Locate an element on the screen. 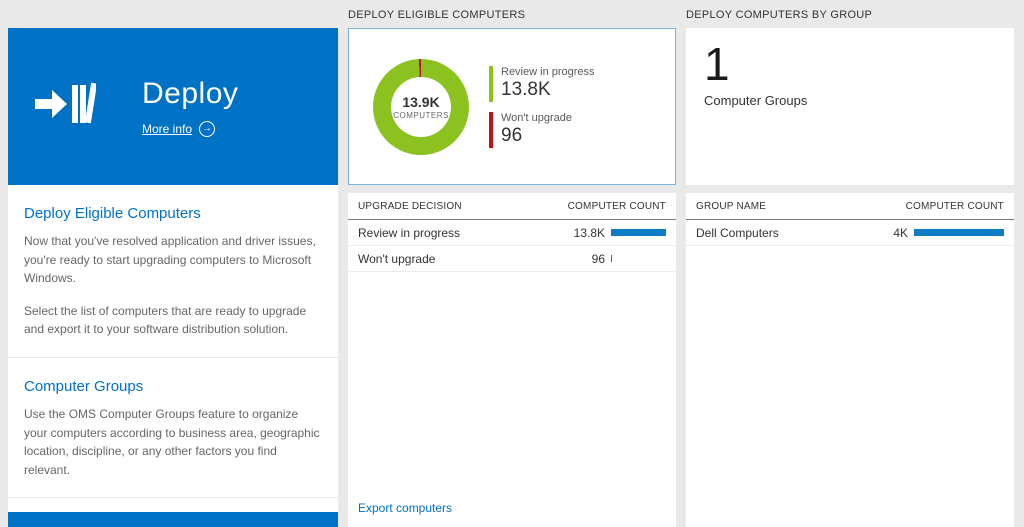 The image size is (1024, 527). row-label: Review in progress is located at coordinates (409, 232).